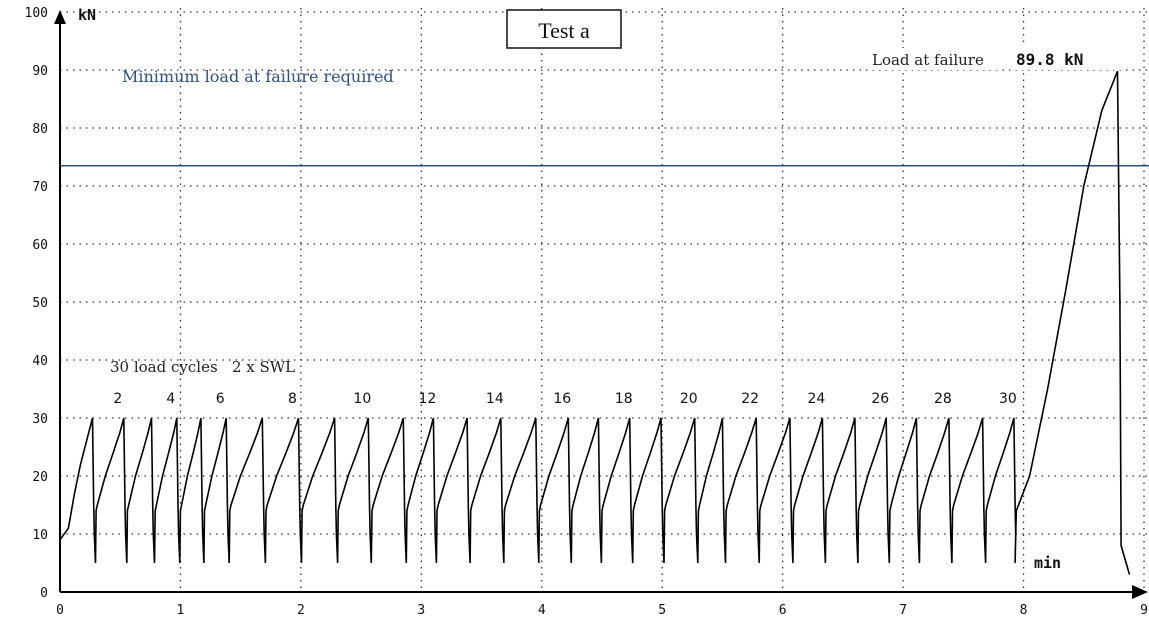  Describe the element at coordinates (495, 399) in the screenshot. I see `cycle-number-label: 14` at that location.